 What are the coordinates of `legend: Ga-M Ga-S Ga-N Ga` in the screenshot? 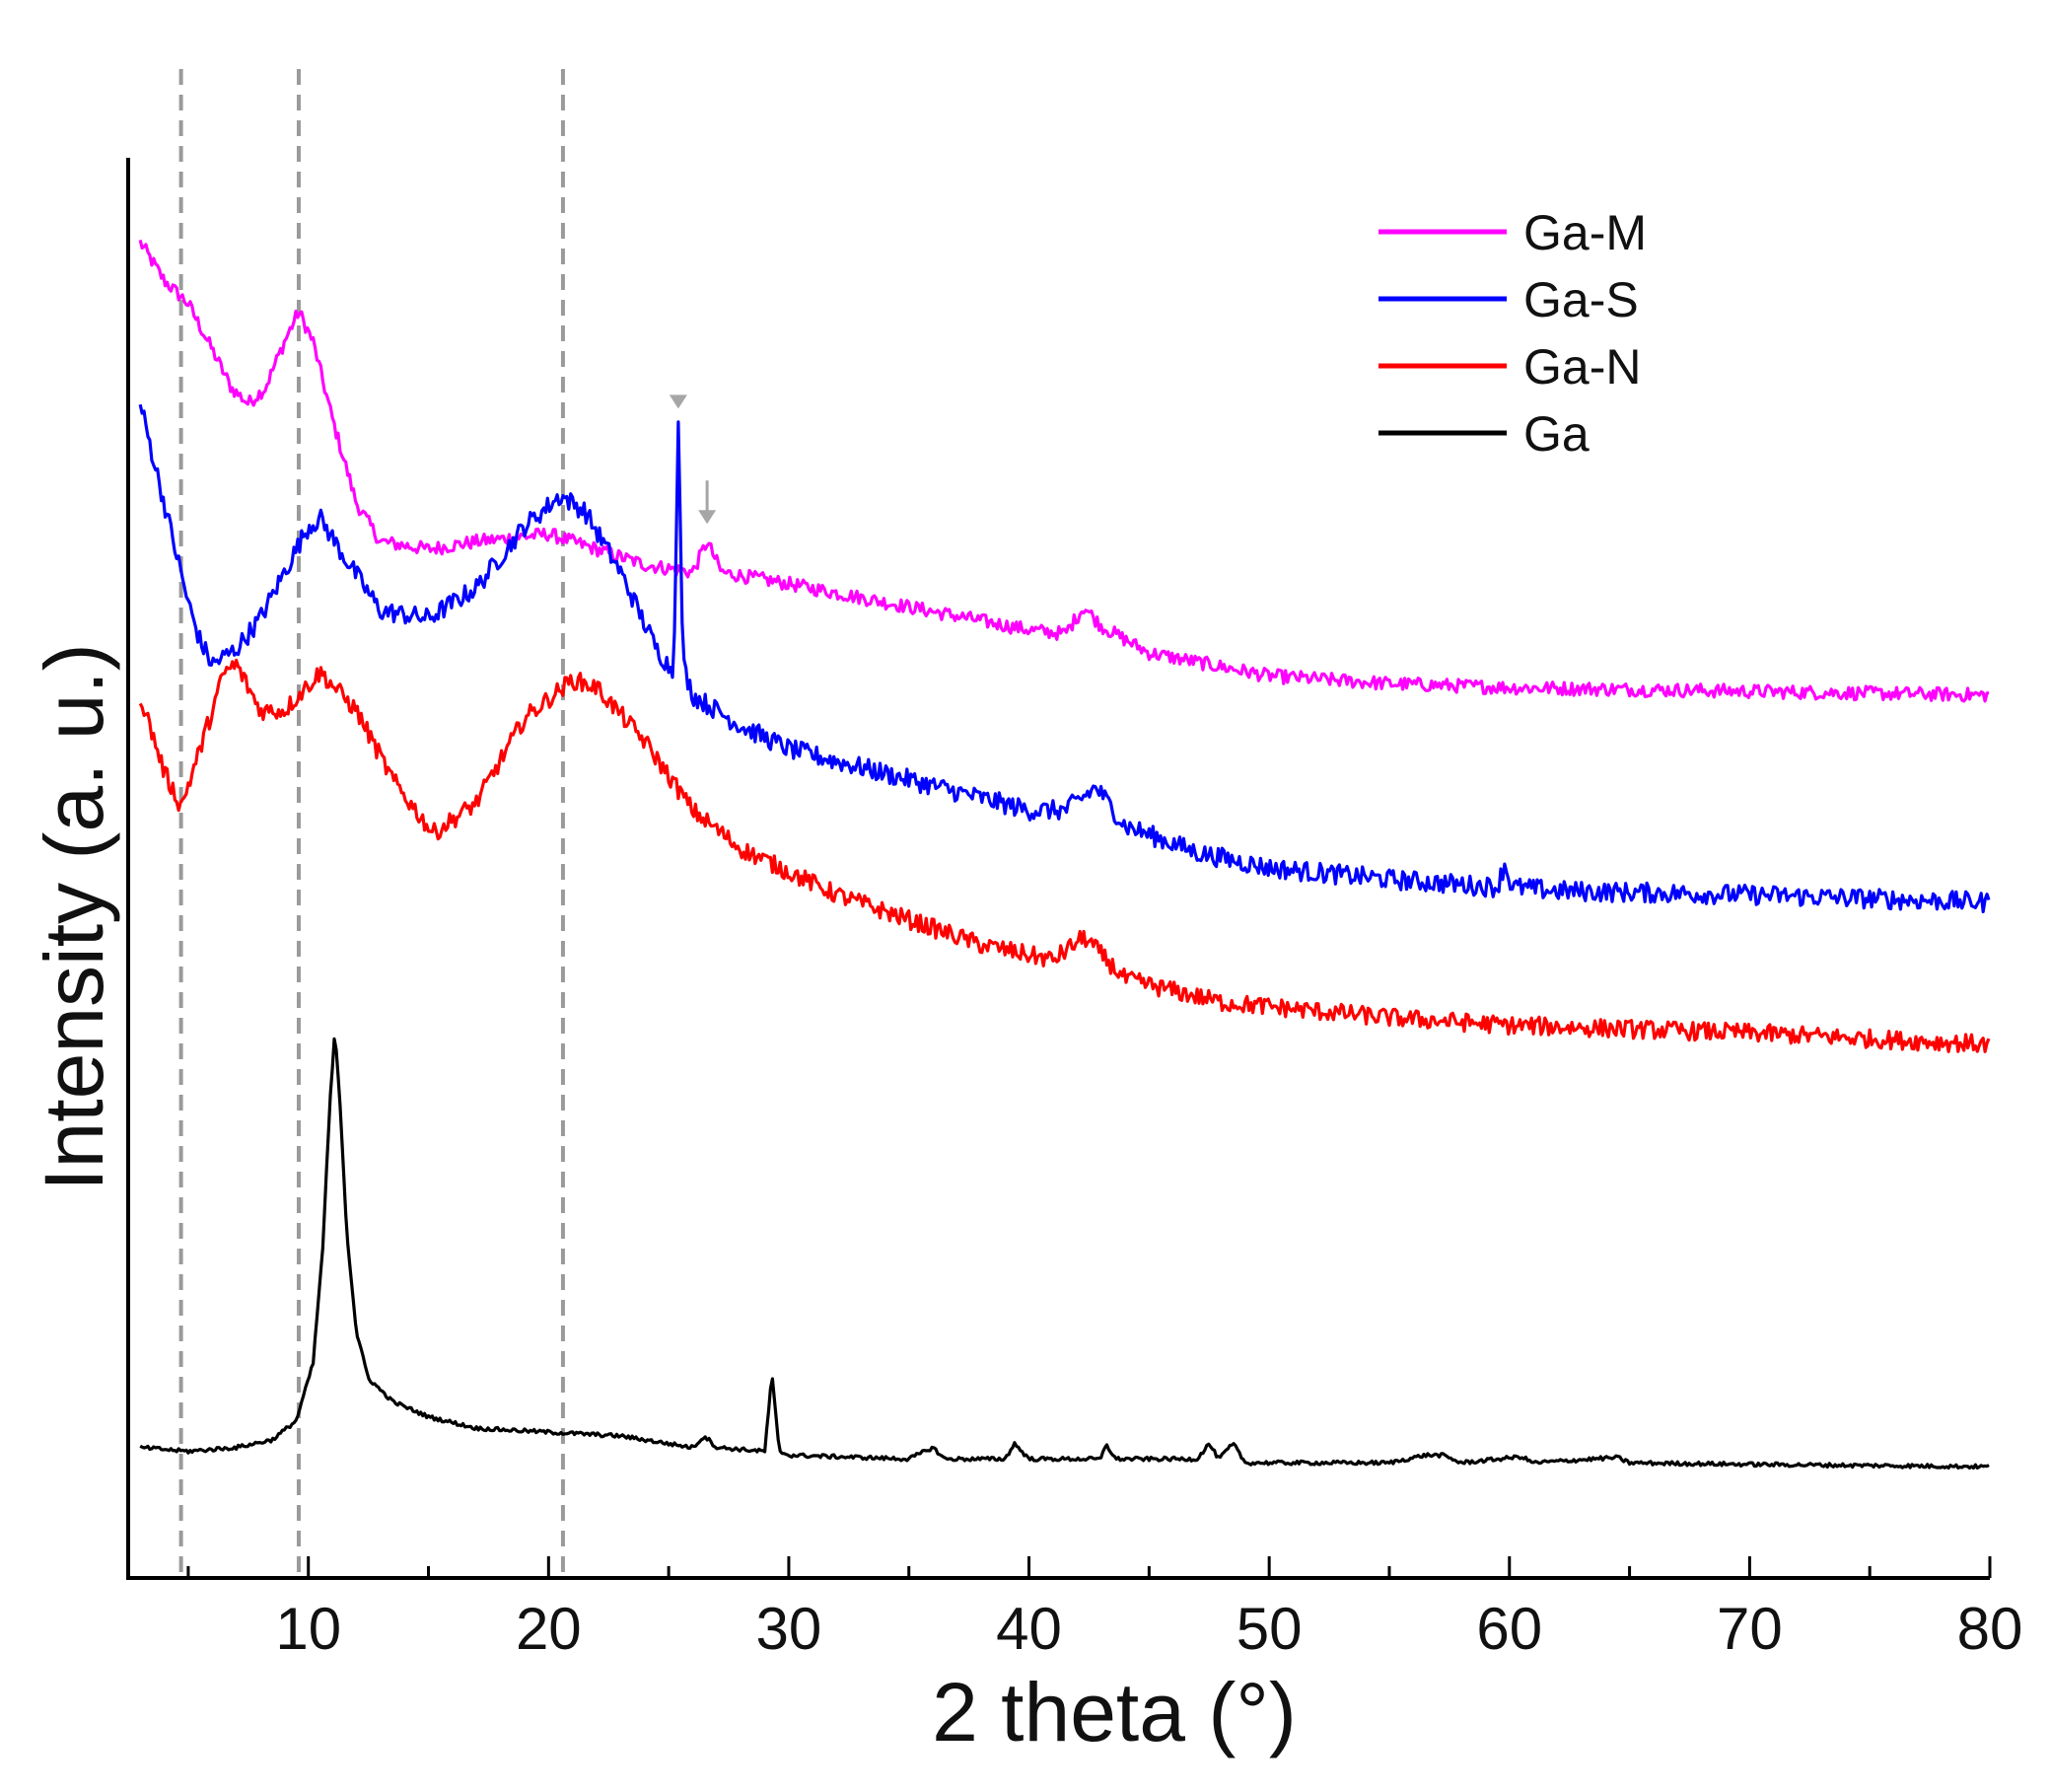 It's located at (1513, 333).